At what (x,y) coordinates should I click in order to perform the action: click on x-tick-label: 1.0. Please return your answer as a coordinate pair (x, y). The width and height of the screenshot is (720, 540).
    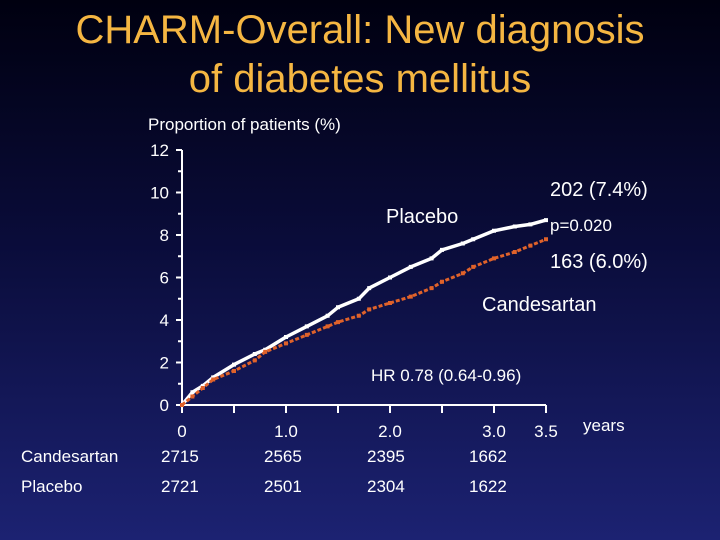
    Looking at the image, I should click on (286, 431).